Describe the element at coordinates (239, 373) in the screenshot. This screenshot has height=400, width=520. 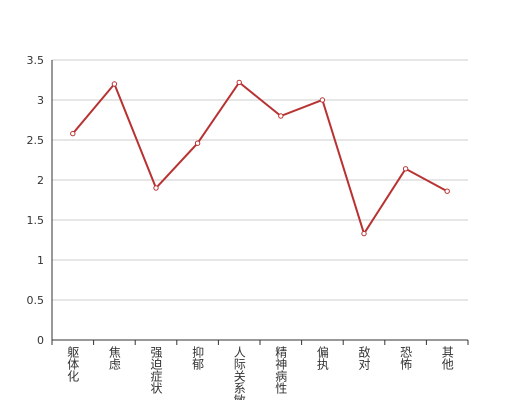
I see `x-tick-label: 人际关系敏感` at that location.